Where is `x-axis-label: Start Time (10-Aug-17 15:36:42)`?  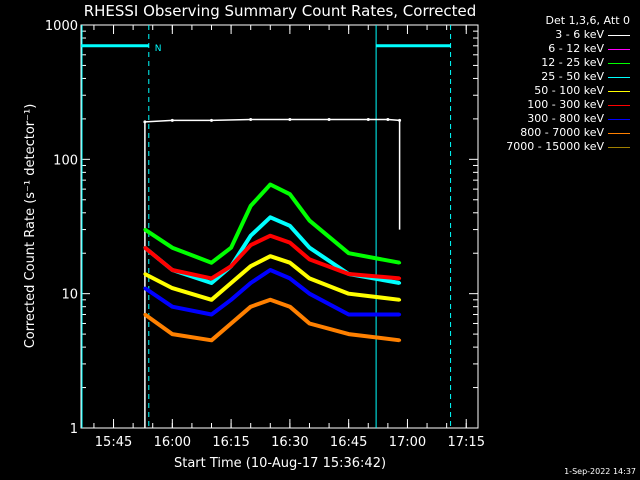
x-axis-label: Start Time (10-Aug-17 15:36:42) is located at coordinates (280, 463).